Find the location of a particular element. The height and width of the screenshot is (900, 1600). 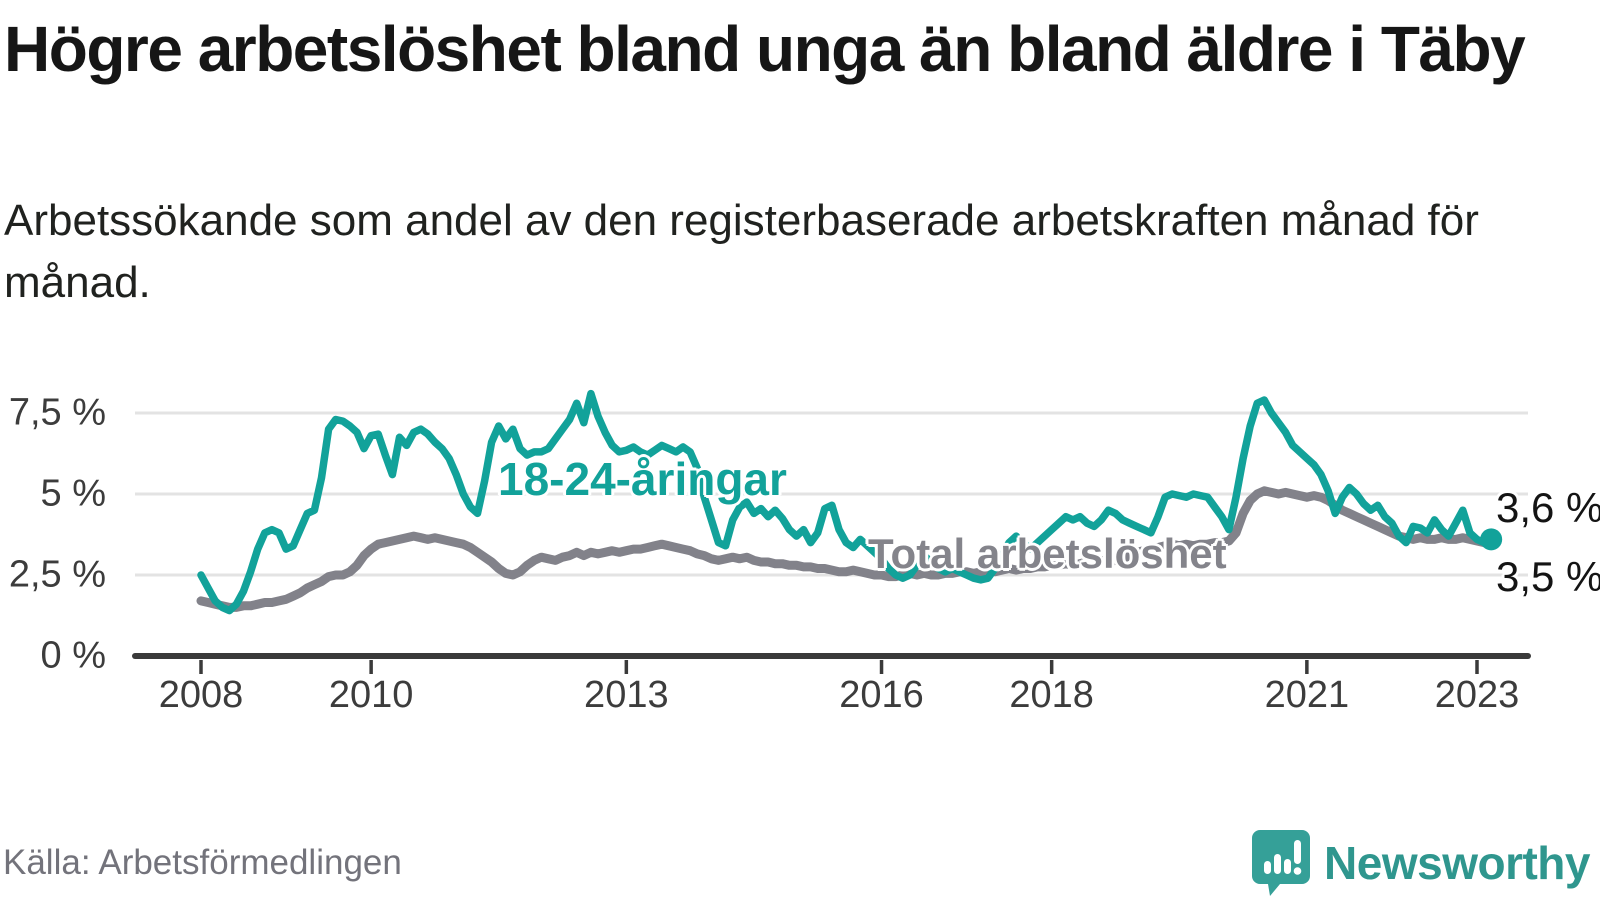

line-total-arbetsl-shet is located at coordinates (846, 549).